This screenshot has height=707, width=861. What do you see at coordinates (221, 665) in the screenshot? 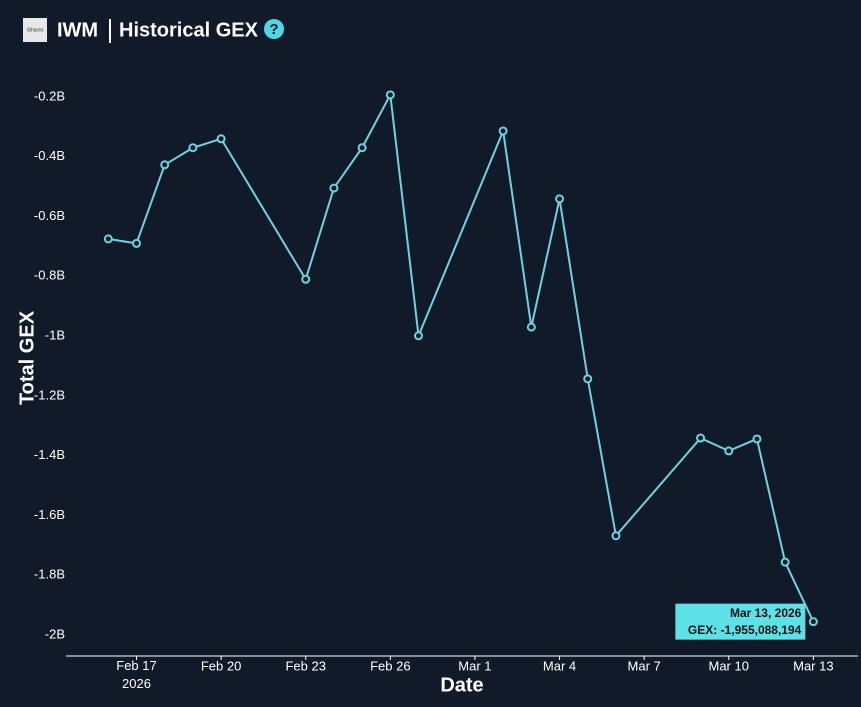
I see `x-tick-label: Feb 20` at bounding box center [221, 665].